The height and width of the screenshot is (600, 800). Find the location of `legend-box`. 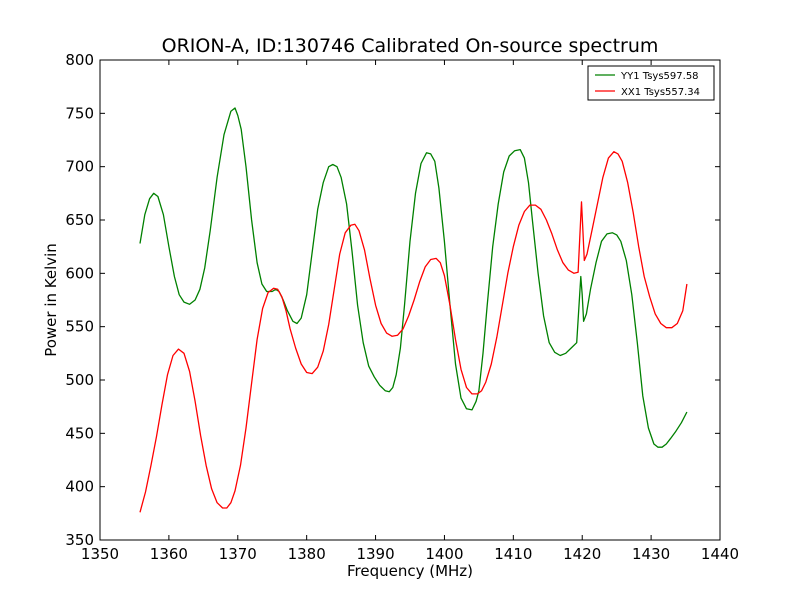

legend-box is located at coordinates (651, 83).